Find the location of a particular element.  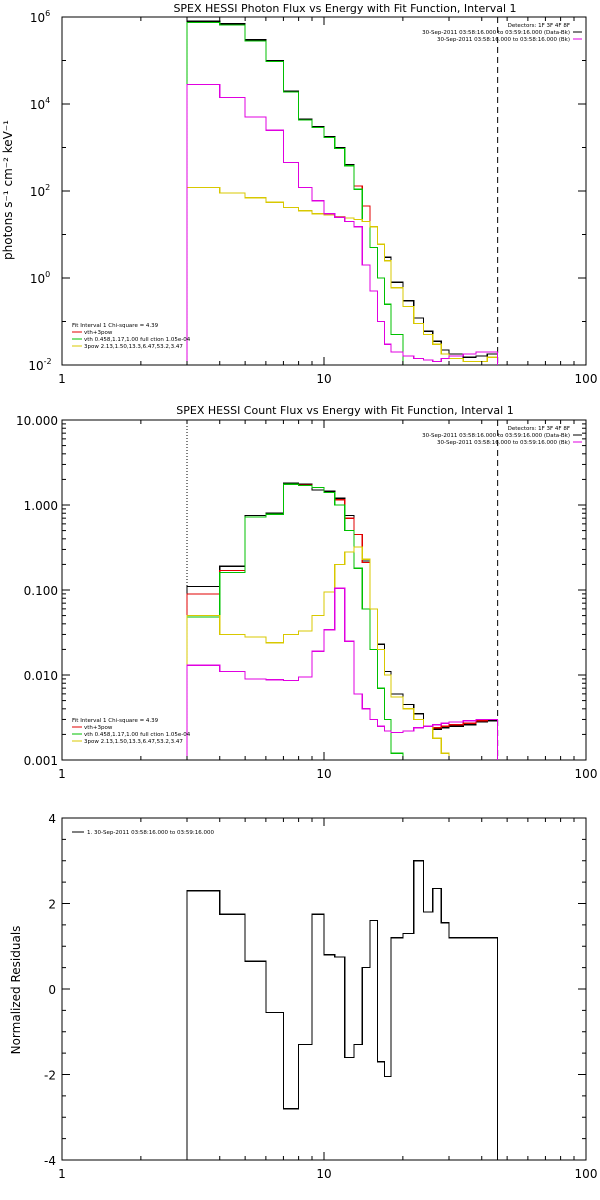

y-tick-label: 10² is located at coordinates (40, 191).